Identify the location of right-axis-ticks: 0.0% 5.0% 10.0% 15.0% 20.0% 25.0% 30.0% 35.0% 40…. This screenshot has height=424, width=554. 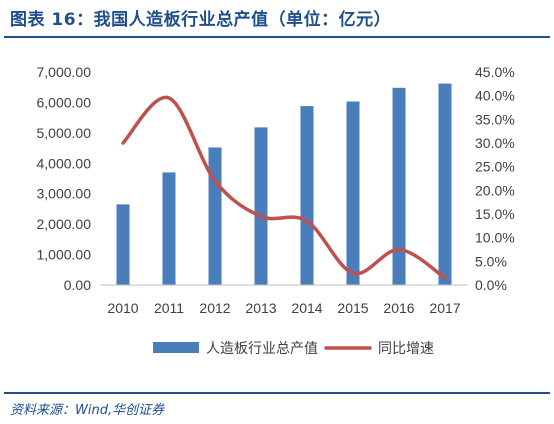
(495, 178).